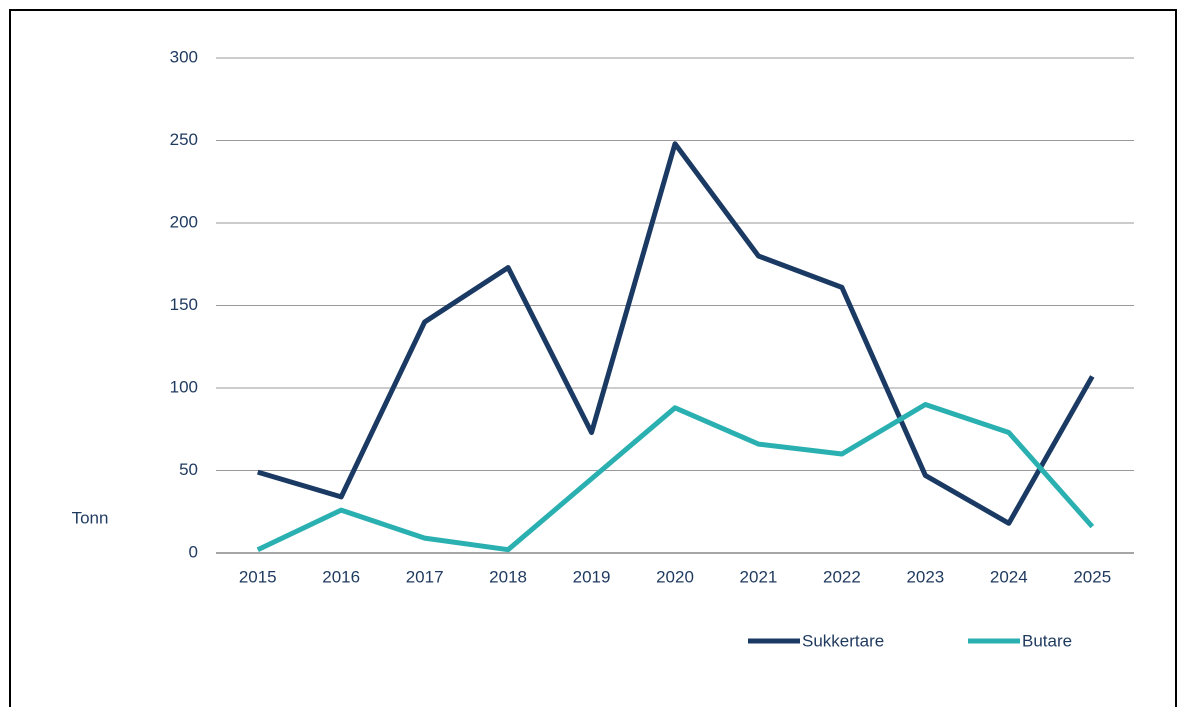  I want to click on x-tick-label: 2019, so click(592, 576).